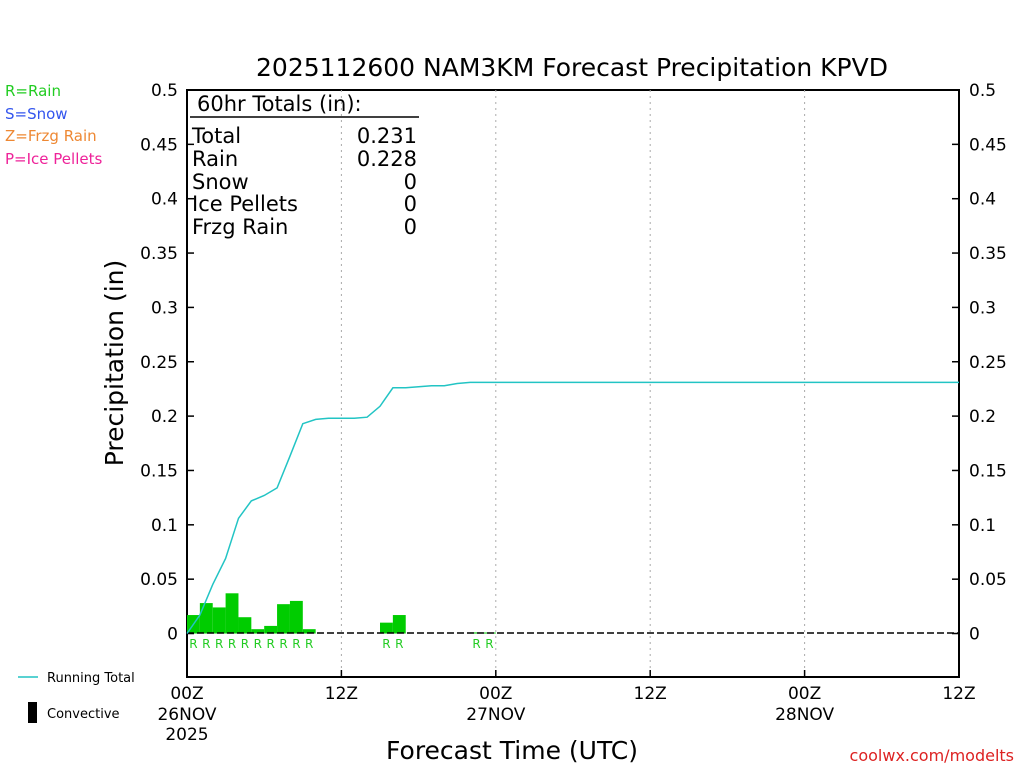 Image resolution: width=1024 pixels, height=768 pixels. Describe the element at coordinates (36, 114) in the screenshot. I see `legend-snow: S=Snow` at that location.